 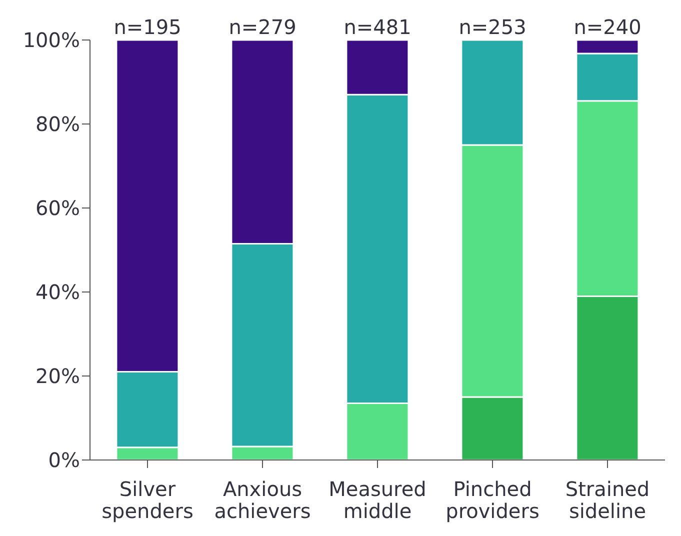 What do you see at coordinates (58, 376) in the screenshot?
I see `y-tick-label: 20%` at bounding box center [58, 376].